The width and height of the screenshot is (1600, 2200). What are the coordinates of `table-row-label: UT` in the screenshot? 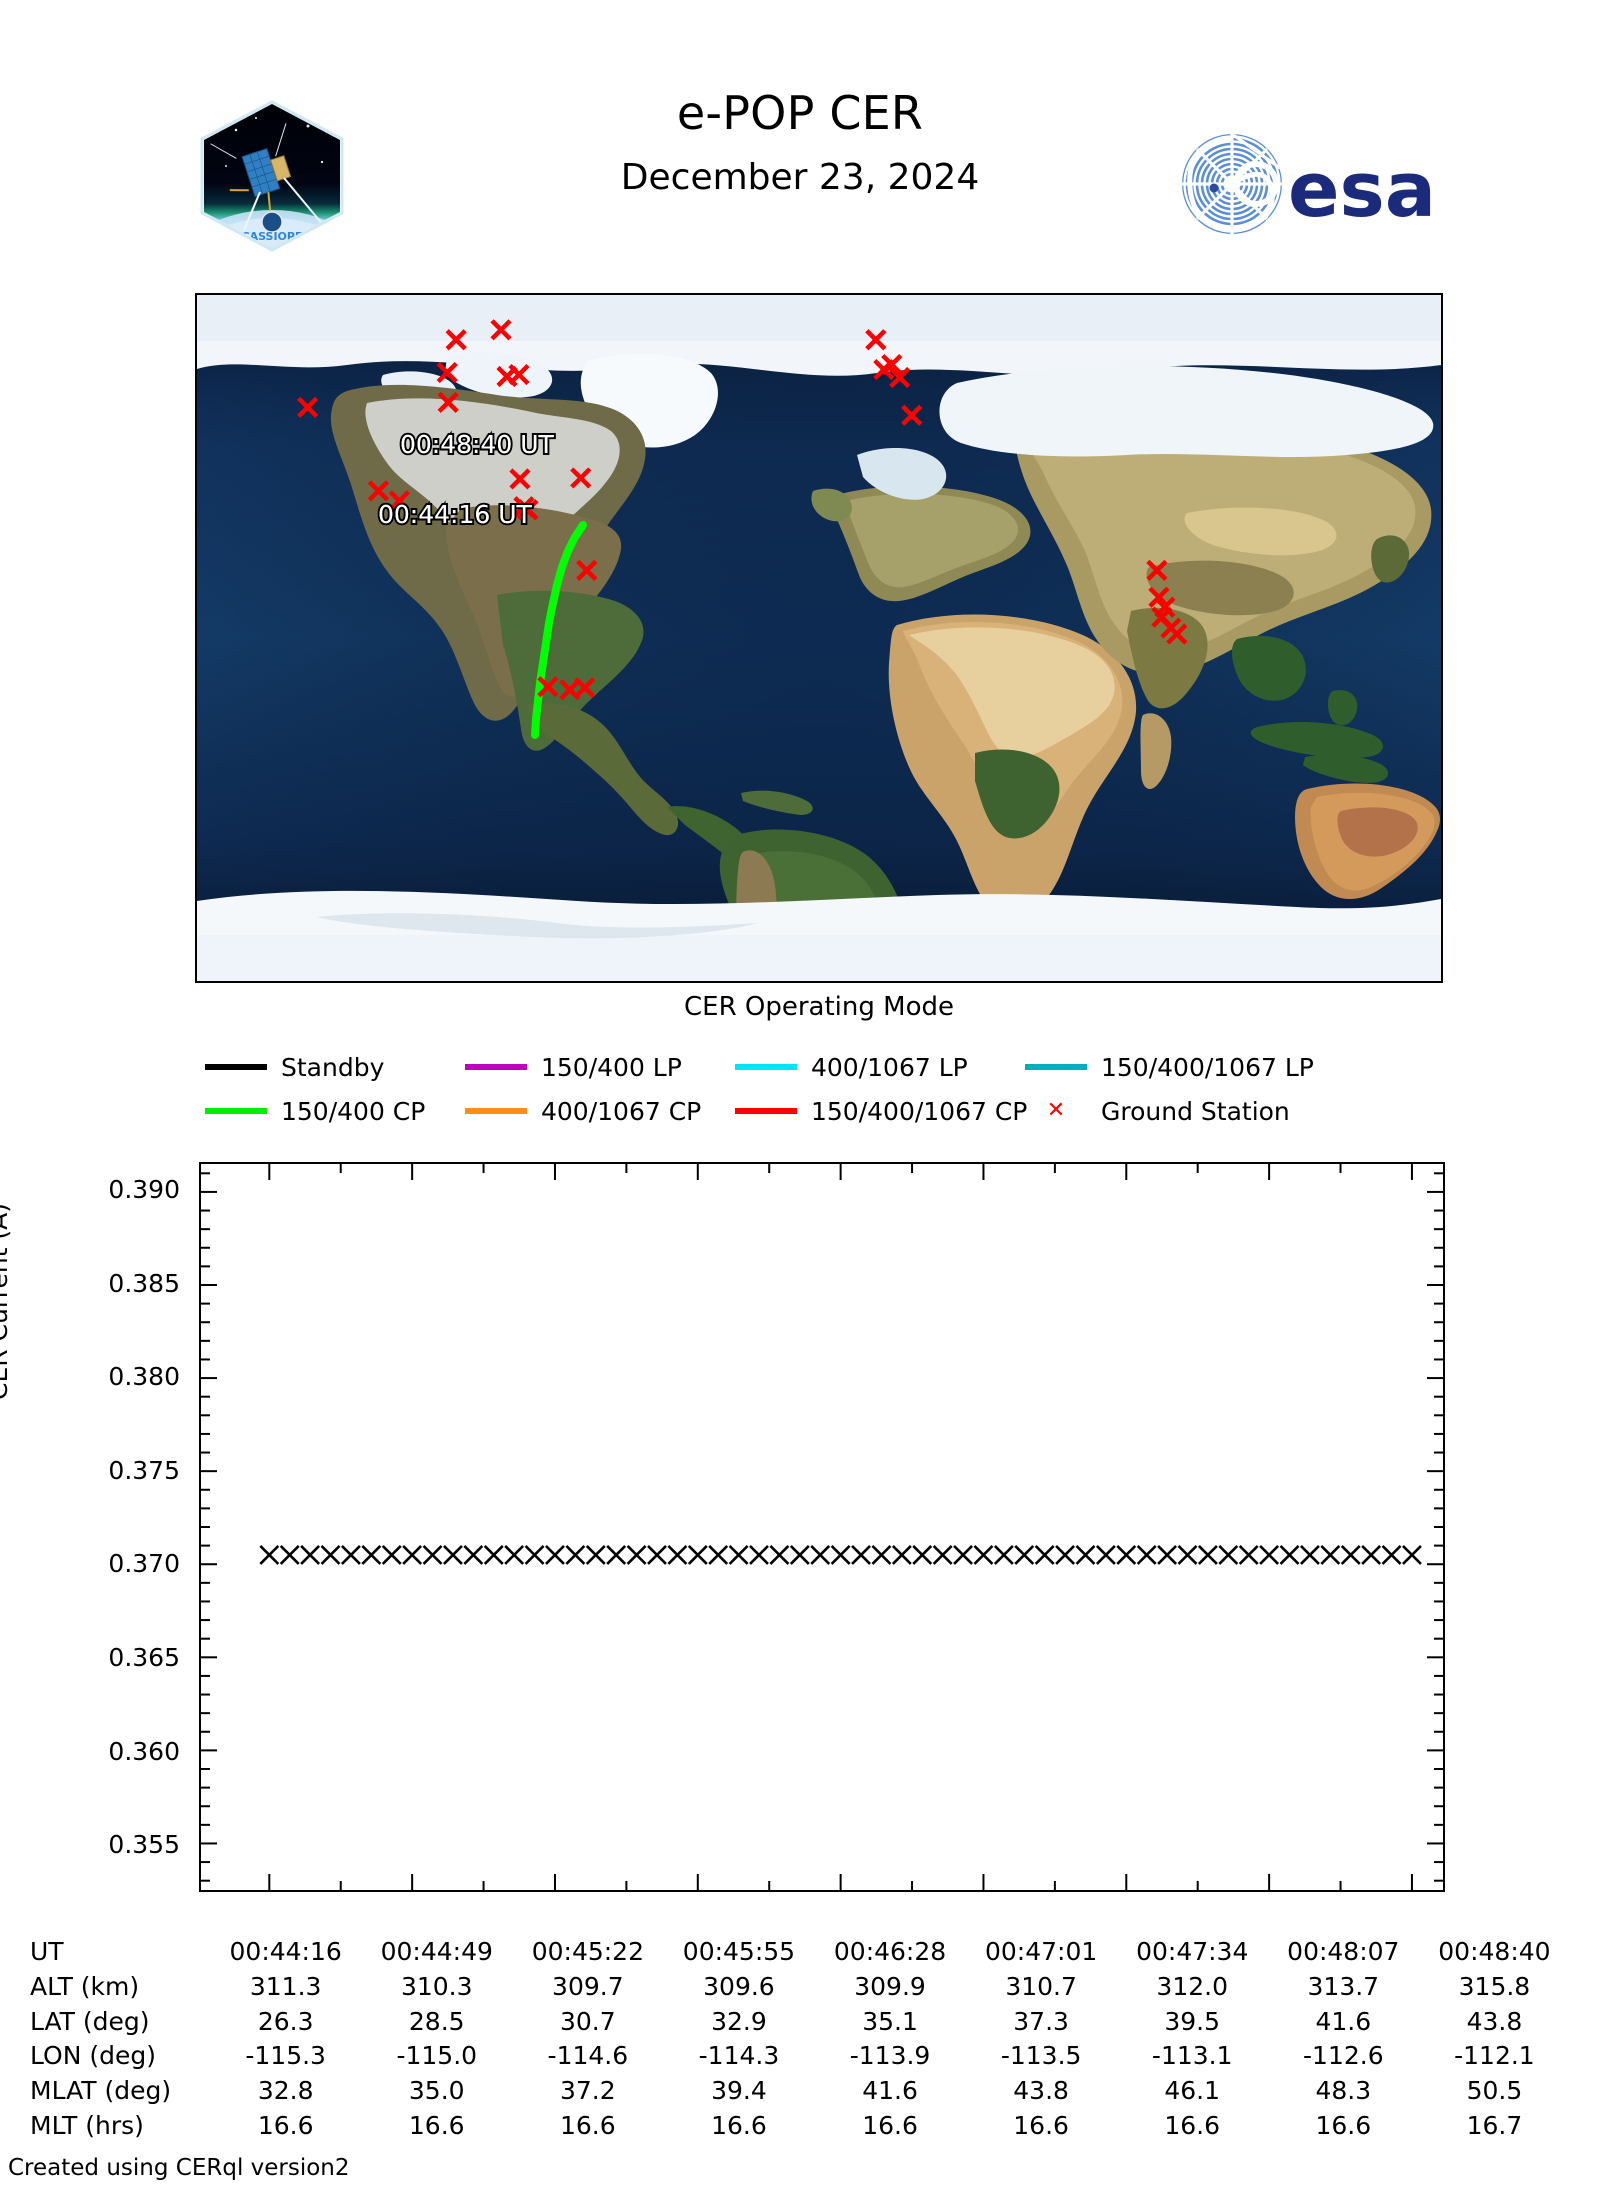 It's located at (47, 1951).